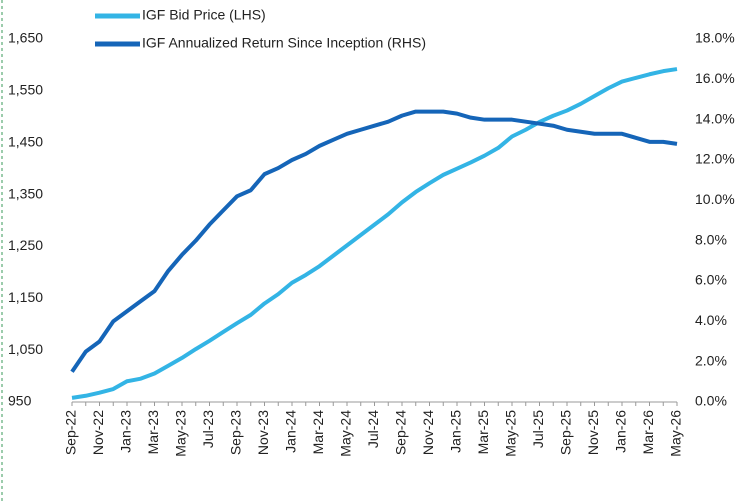 The image size is (755, 501). Describe the element at coordinates (236, 432) in the screenshot. I see `x-tick-label: Sep-23` at that location.